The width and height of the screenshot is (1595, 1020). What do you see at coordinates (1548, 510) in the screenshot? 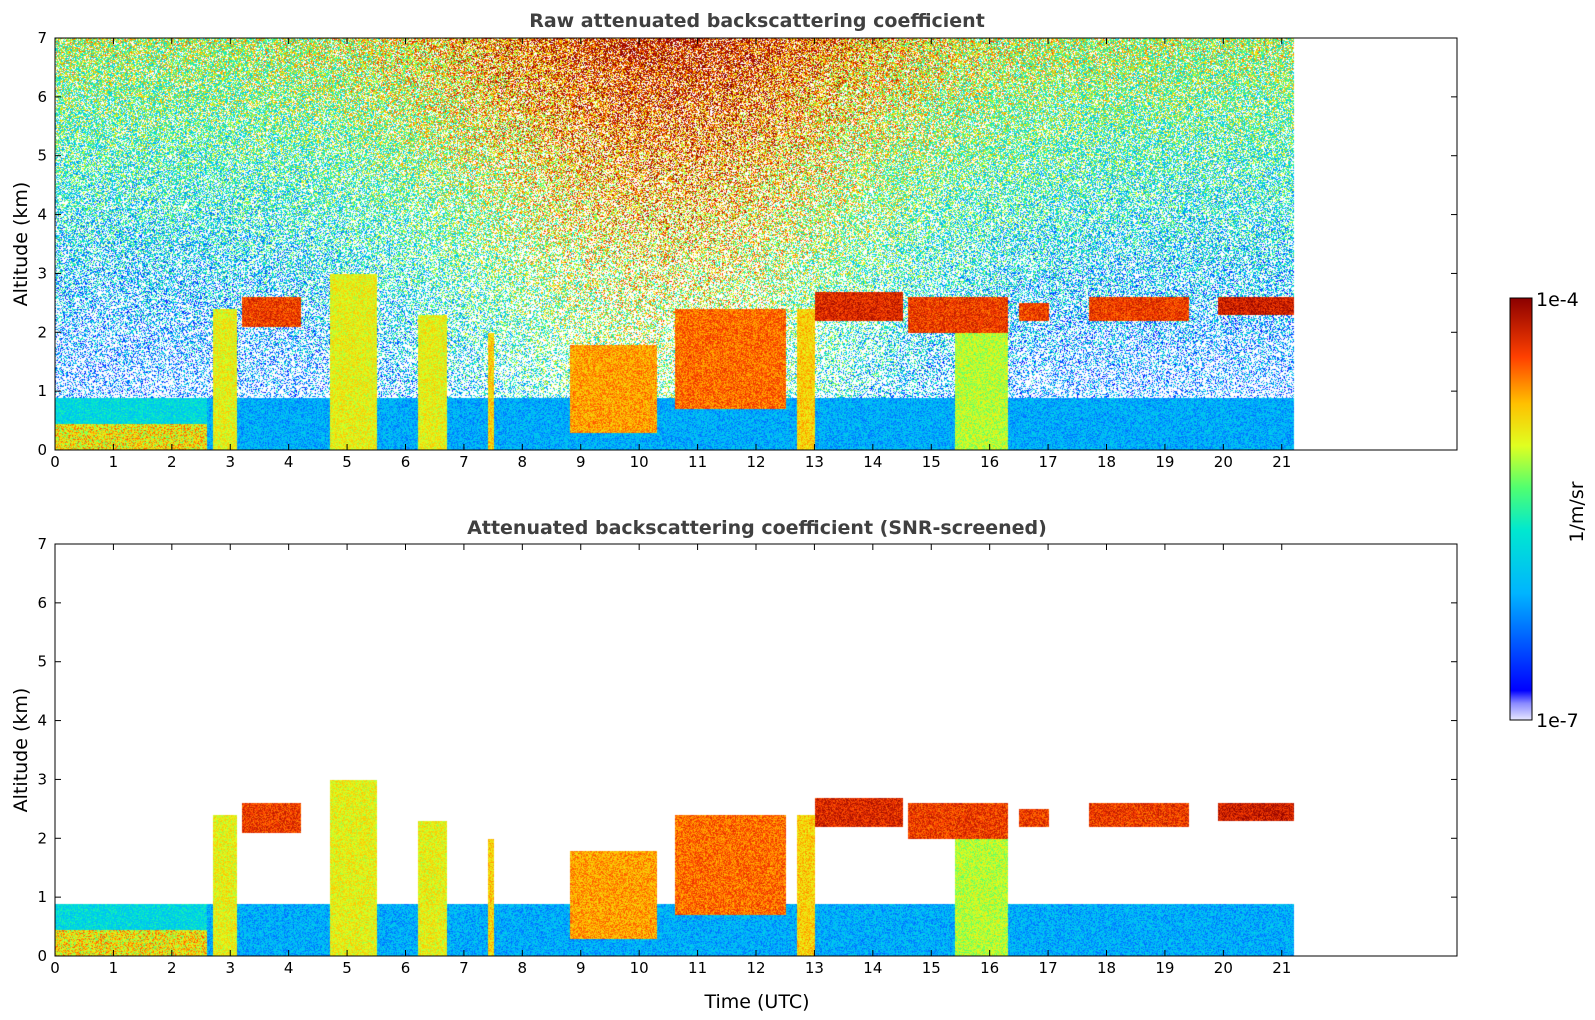
I see `colorbar: 1e-4 1e-7 1/m/sr` at bounding box center [1548, 510].